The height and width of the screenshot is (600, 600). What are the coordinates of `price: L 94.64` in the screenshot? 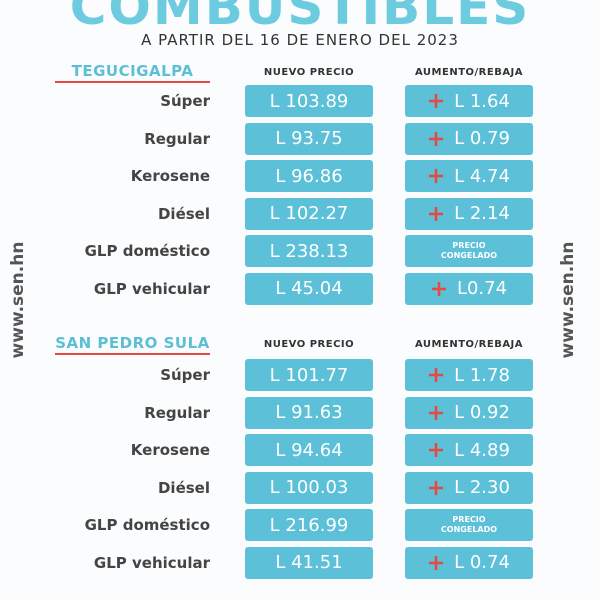 It's located at (309, 450).